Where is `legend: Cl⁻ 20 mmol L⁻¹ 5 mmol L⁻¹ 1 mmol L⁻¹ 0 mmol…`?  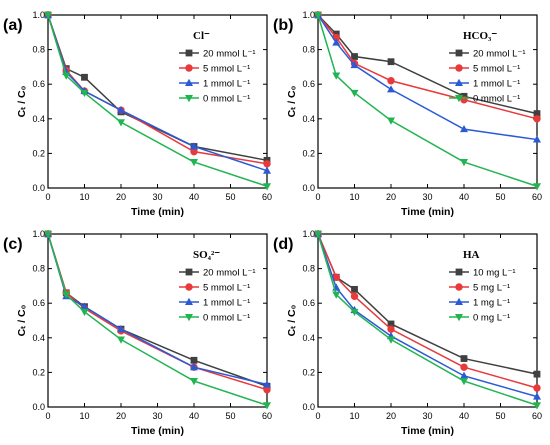
legend: Cl⁻ 20 mmol L⁻¹ 5 mmol L⁻¹ 1 mmol L⁻¹ 0 mmol… is located at coordinates (217, 67).